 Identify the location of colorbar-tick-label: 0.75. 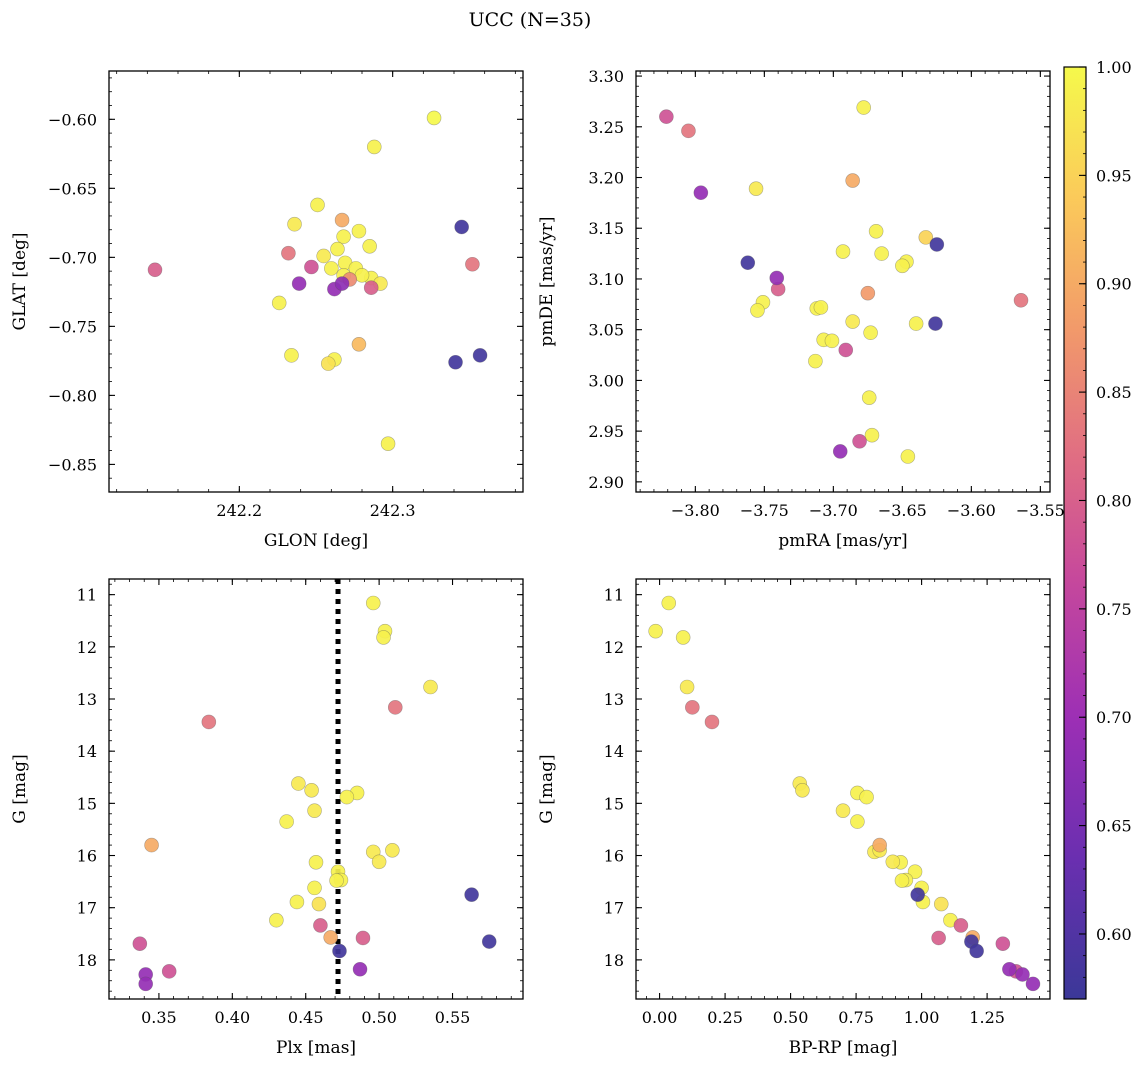
(1114, 609).